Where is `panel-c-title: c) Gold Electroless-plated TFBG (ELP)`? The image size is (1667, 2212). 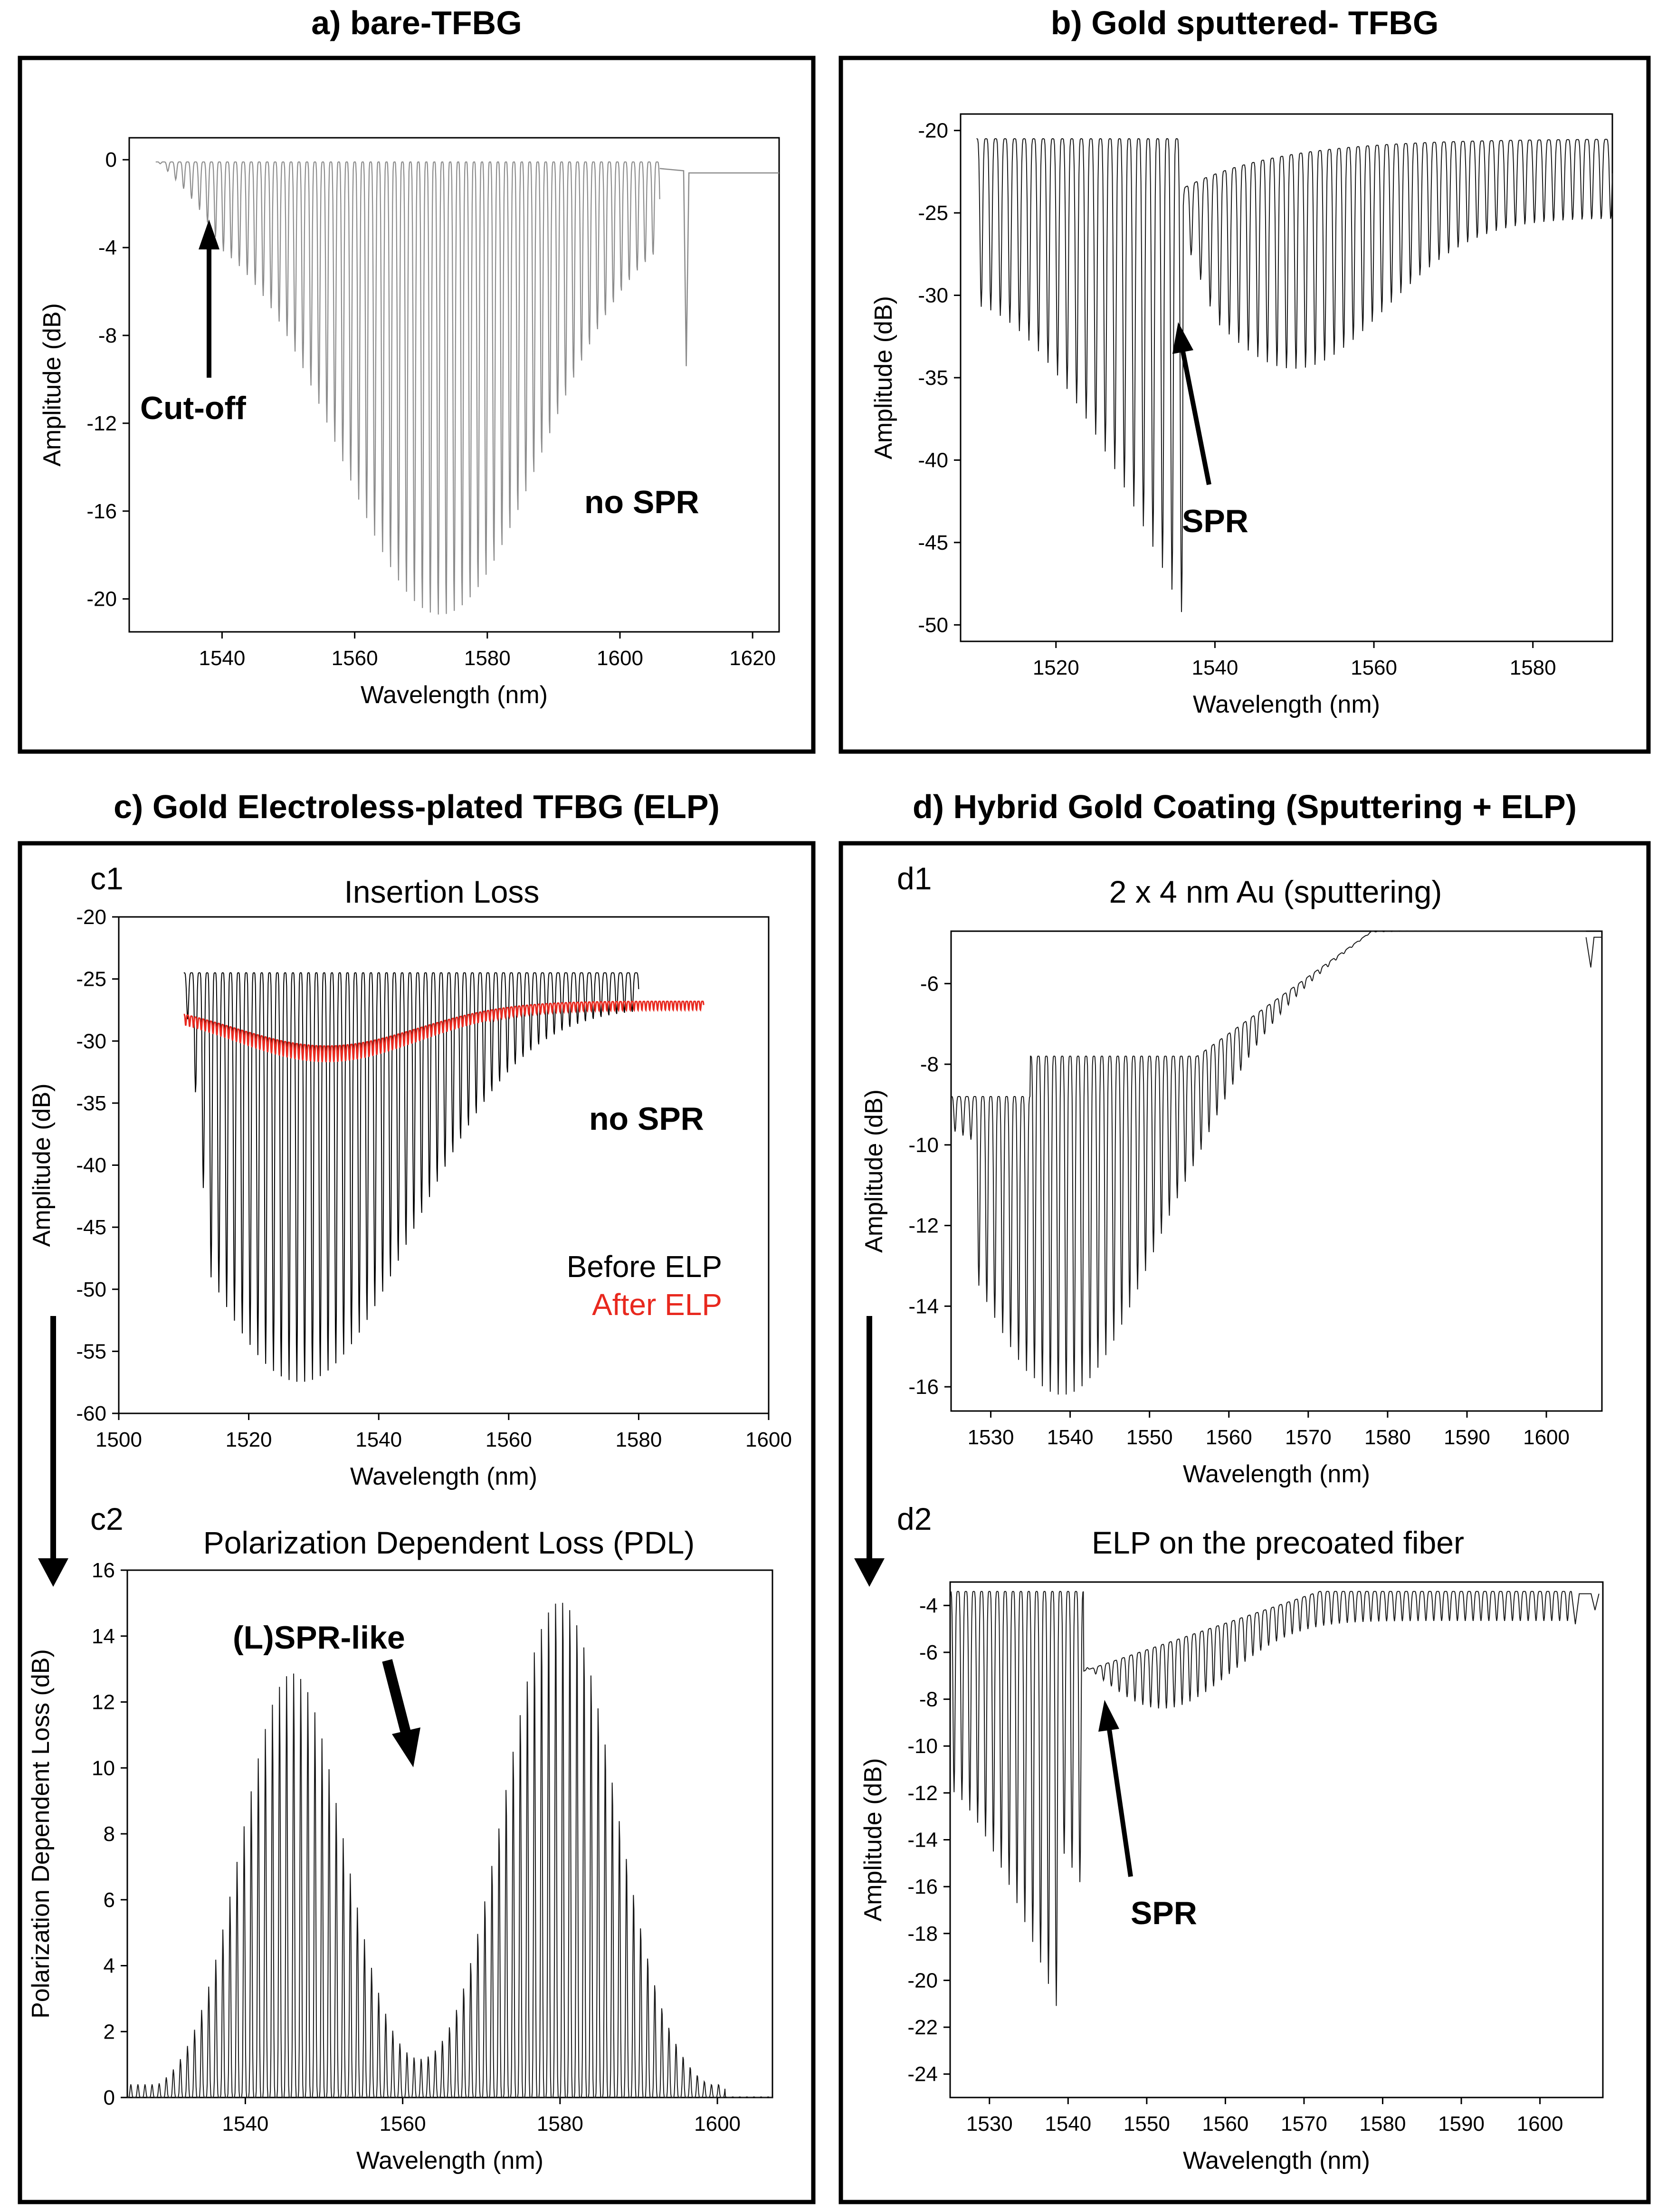
panel-c-title: c) Gold Electroless-plated TFBG (ELP) is located at coordinates (417, 806).